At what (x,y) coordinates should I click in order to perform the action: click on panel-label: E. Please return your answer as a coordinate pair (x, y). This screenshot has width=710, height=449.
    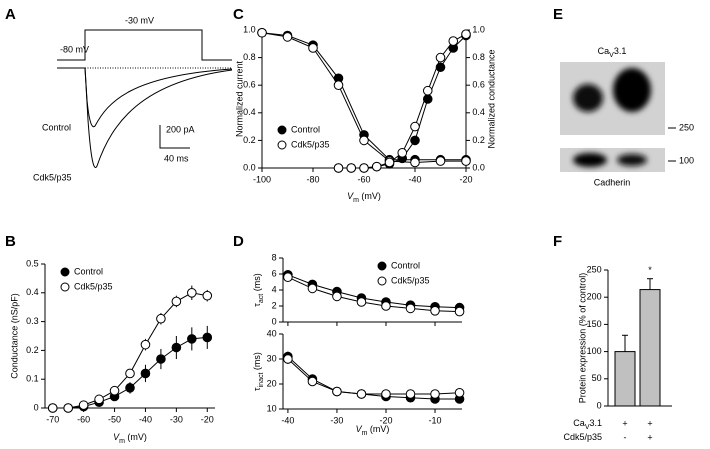
    Looking at the image, I should click on (558, 14).